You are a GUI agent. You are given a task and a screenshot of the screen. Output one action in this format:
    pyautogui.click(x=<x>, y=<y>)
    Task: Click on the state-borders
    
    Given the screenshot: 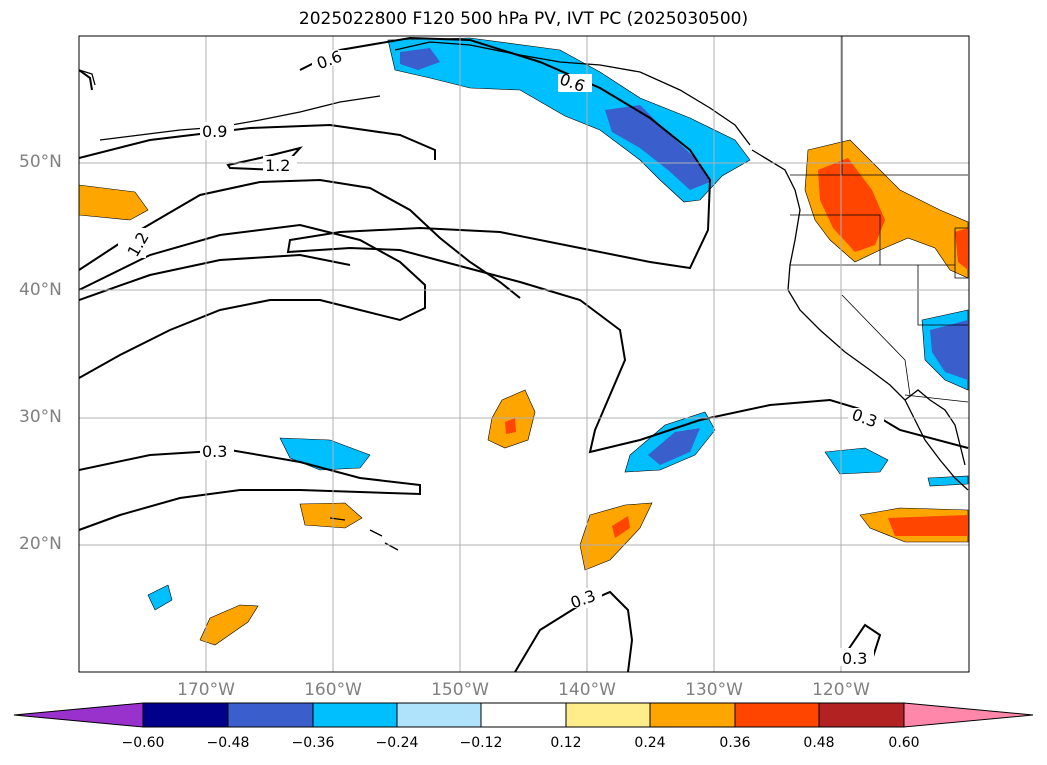 What is the action you would take?
    pyautogui.click(x=879, y=219)
    